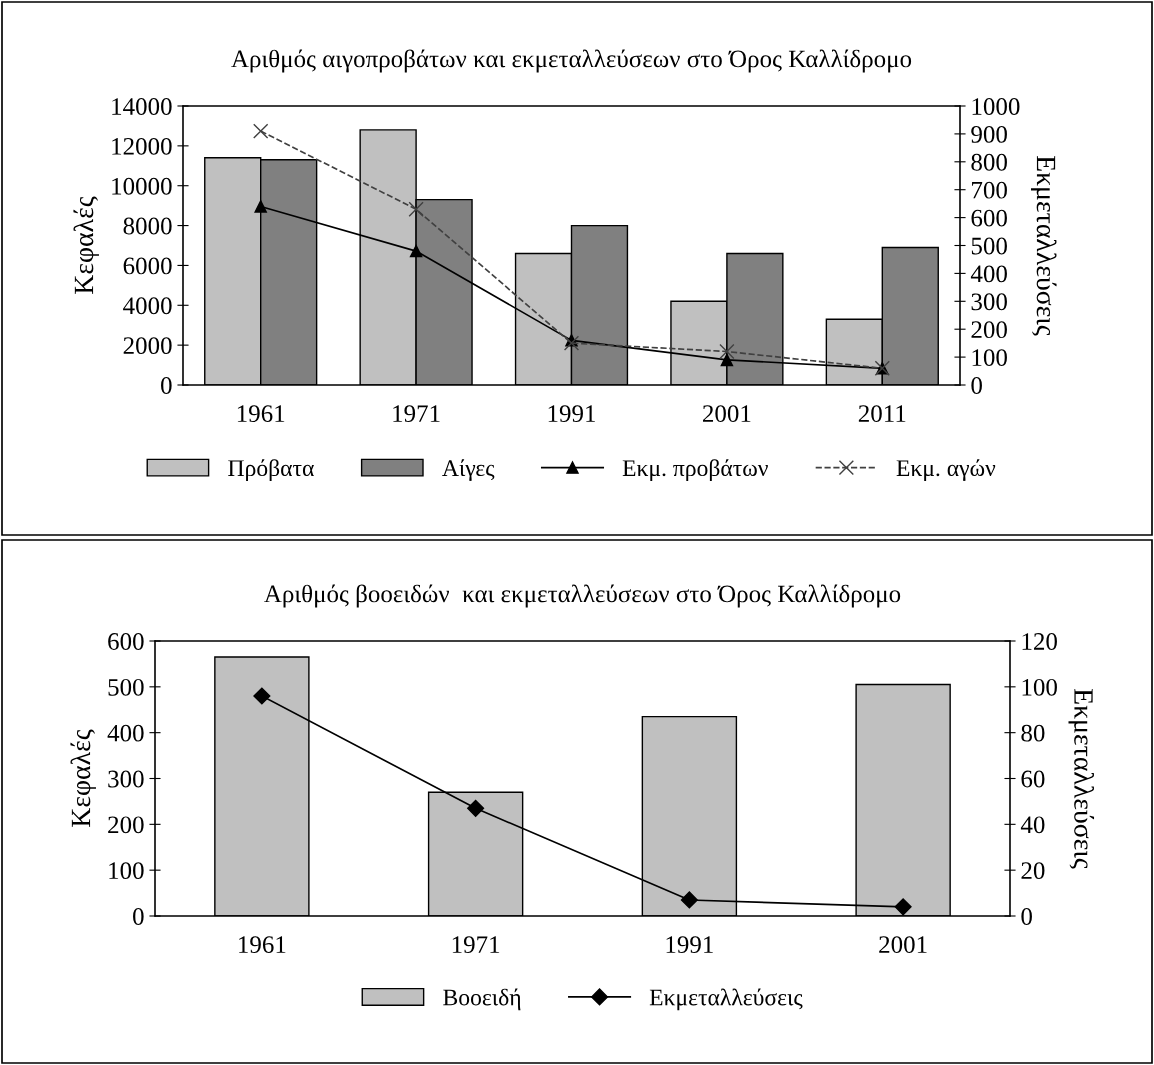  I want to click on y-tick-label: 8000, so click(147, 226).